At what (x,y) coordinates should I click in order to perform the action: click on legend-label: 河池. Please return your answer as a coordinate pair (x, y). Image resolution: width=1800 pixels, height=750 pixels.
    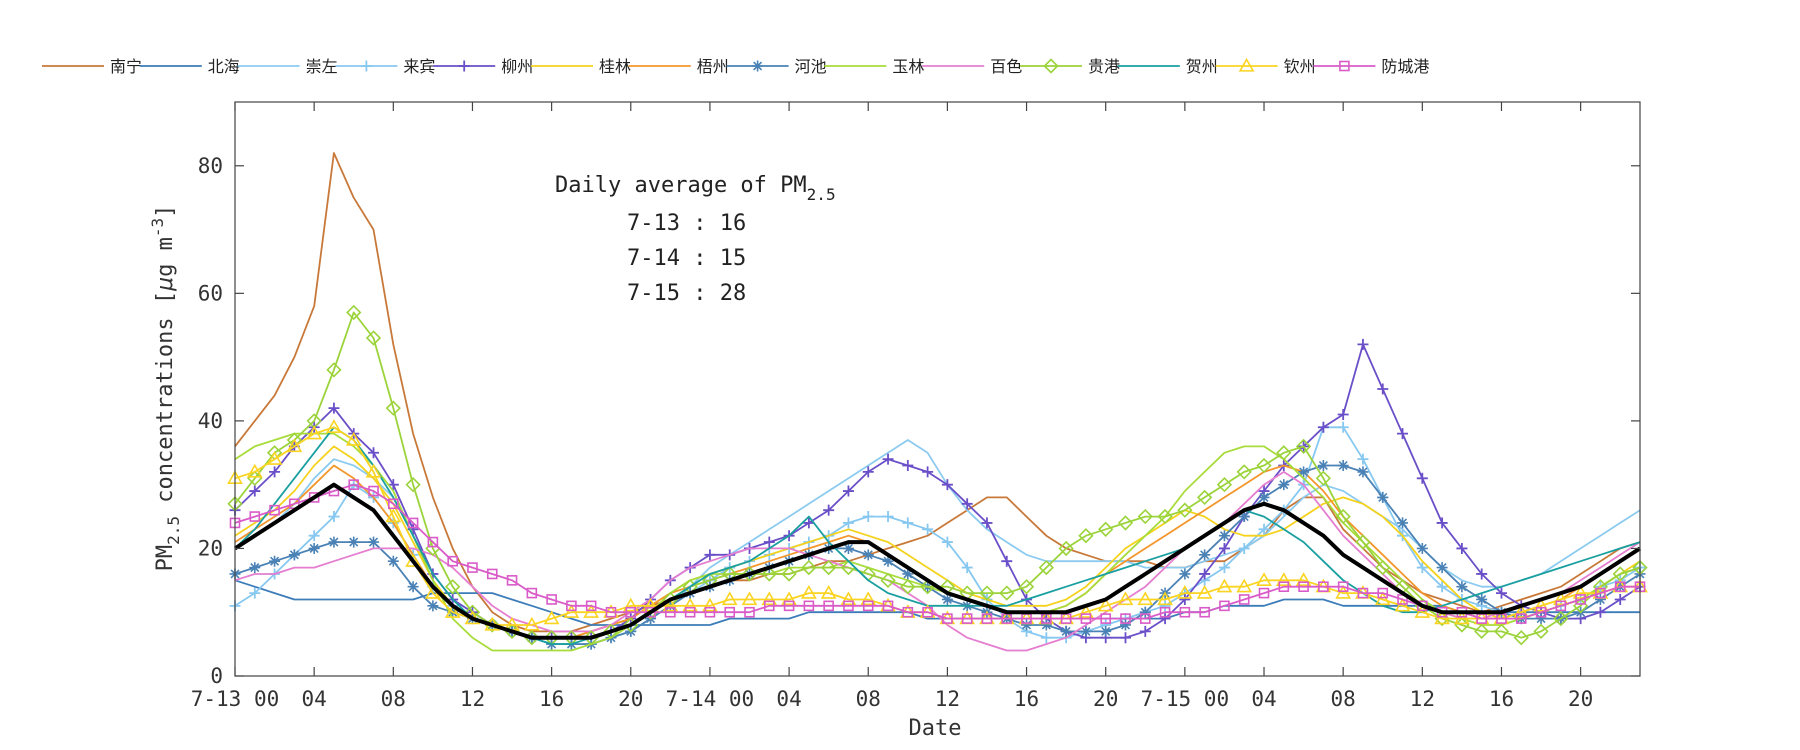
    Looking at the image, I should click on (811, 66).